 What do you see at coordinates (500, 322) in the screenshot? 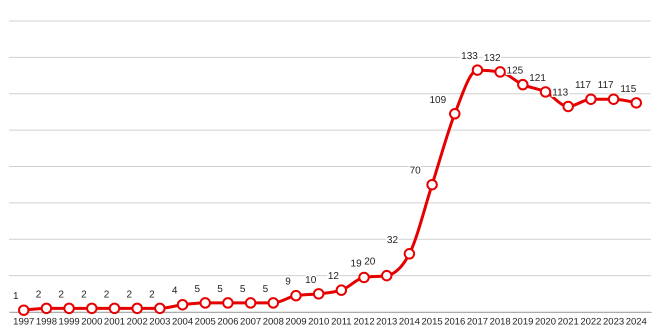
I see `x-tick-label: 2018` at bounding box center [500, 322].